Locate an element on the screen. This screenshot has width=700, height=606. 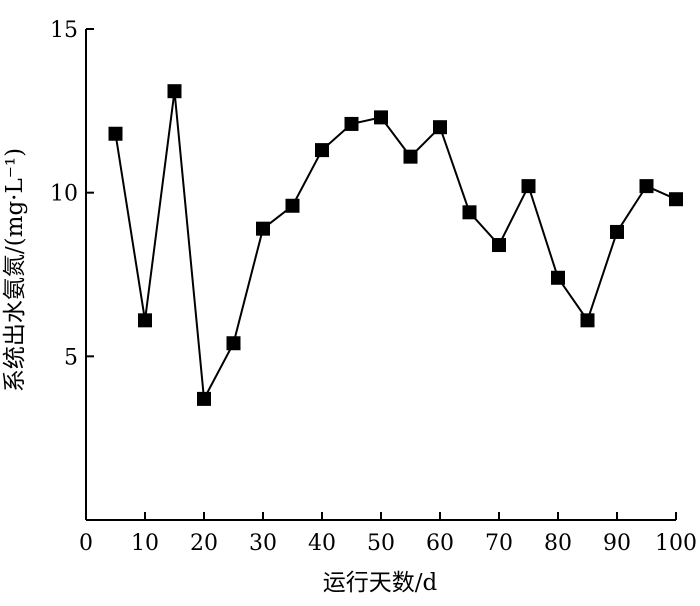
y-tick-label: 15 is located at coordinates (64, 30).